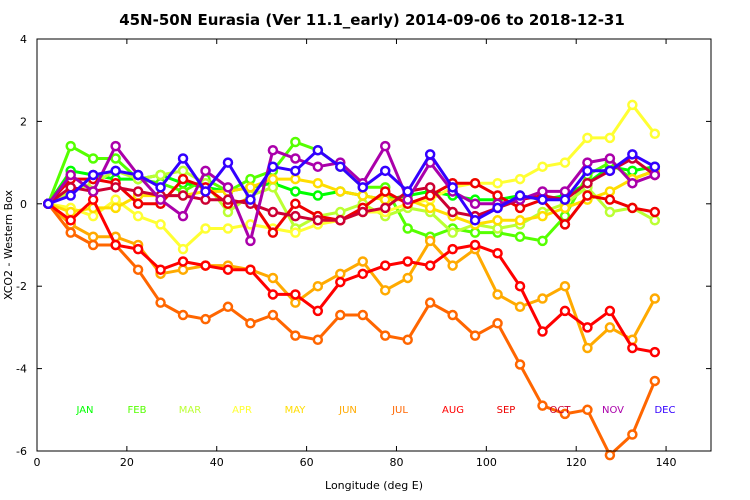 The height and width of the screenshot is (500, 750). I want to click on y-tick-label: -6, so click(21, 451).